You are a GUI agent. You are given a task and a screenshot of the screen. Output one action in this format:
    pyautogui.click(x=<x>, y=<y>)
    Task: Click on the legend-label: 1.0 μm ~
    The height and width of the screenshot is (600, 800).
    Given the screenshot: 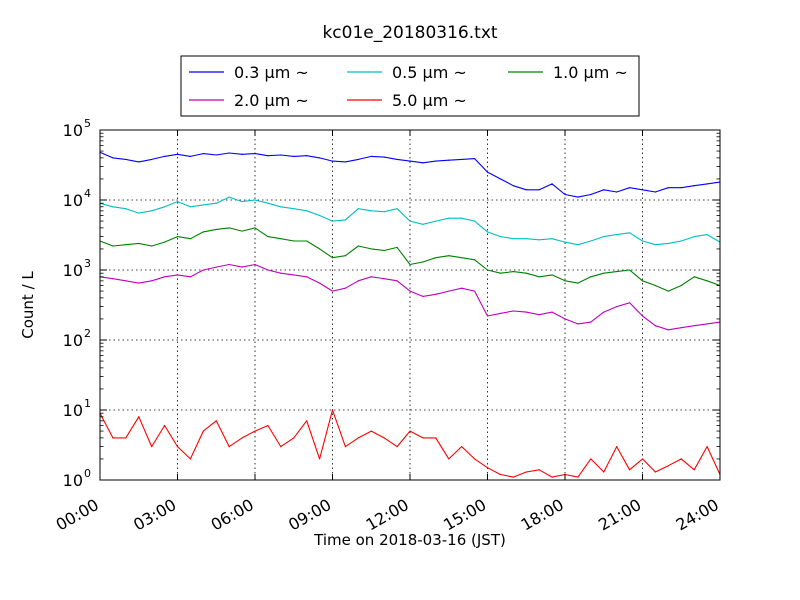 What is the action you would take?
    pyautogui.click(x=590, y=72)
    